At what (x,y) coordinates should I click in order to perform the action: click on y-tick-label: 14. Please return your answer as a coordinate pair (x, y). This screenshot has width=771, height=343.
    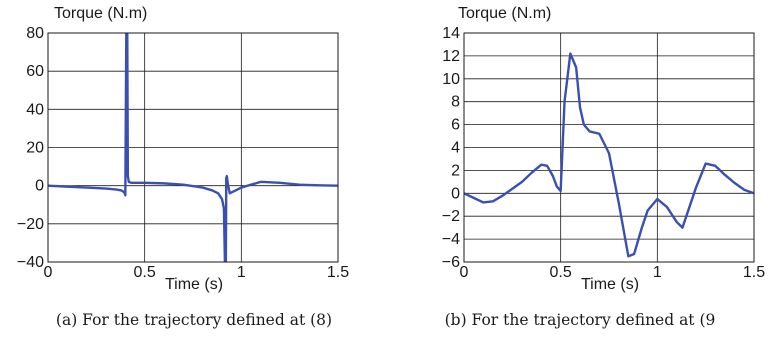
    Looking at the image, I should click on (451, 33).